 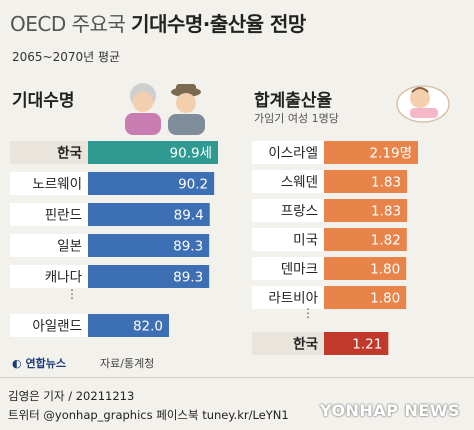 I want to click on watermark: YONHAP NEWS, so click(x=389, y=410).